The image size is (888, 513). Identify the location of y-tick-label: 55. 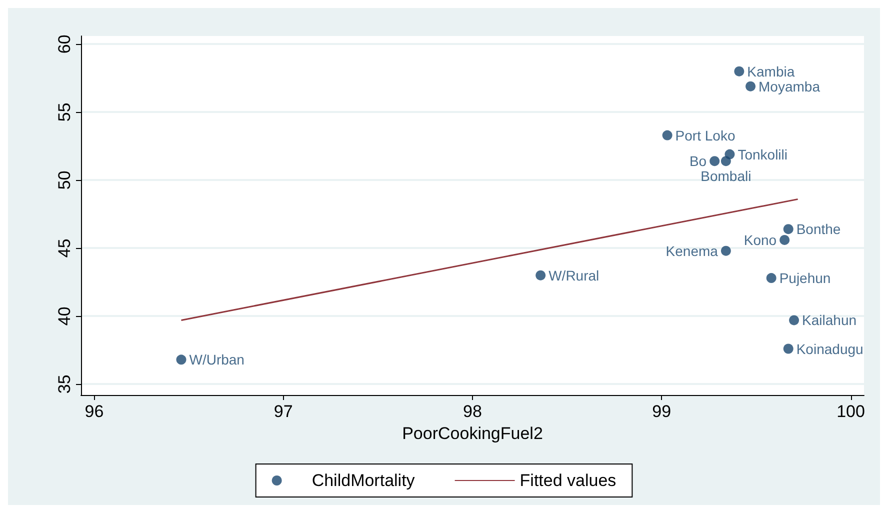
(64, 112).